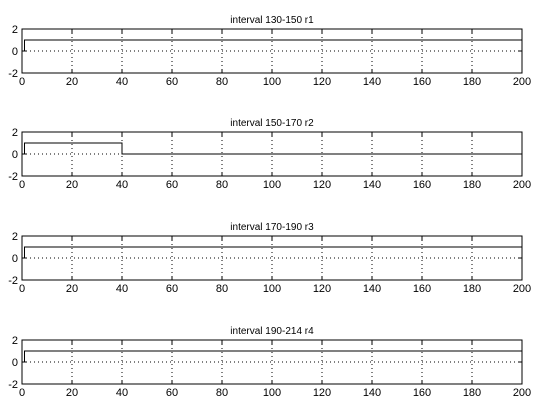 The height and width of the screenshot is (405, 535). Describe the element at coordinates (272, 227) in the screenshot. I see `subplot-title: interval 170-190 r3` at that location.